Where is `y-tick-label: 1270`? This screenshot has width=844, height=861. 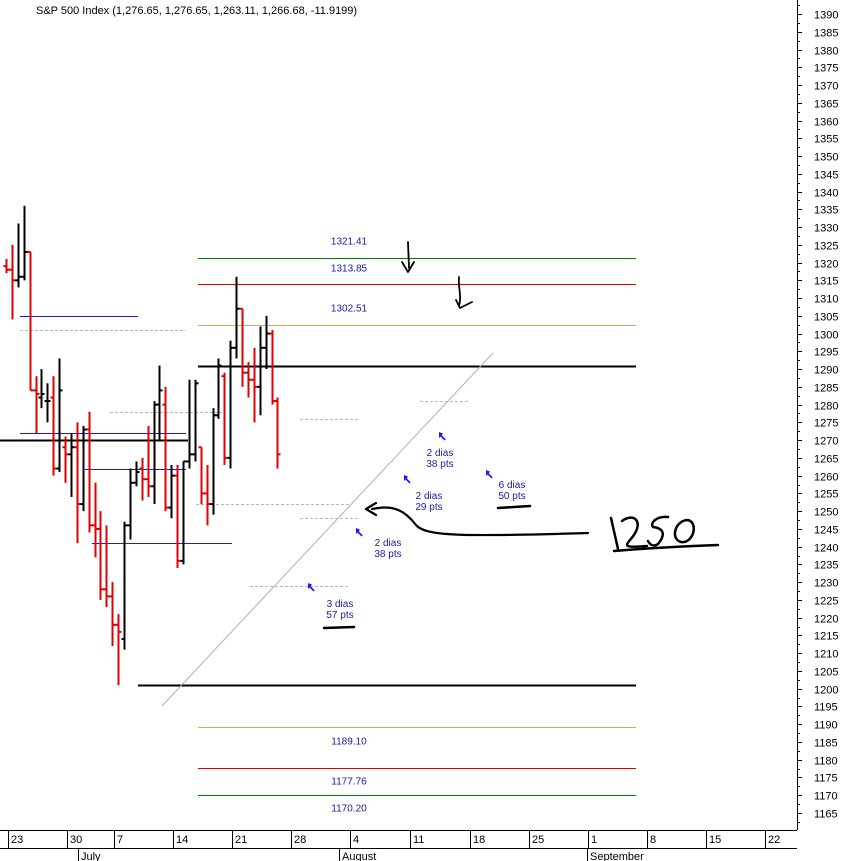 y-tick-label: 1270 is located at coordinates (826, 442).